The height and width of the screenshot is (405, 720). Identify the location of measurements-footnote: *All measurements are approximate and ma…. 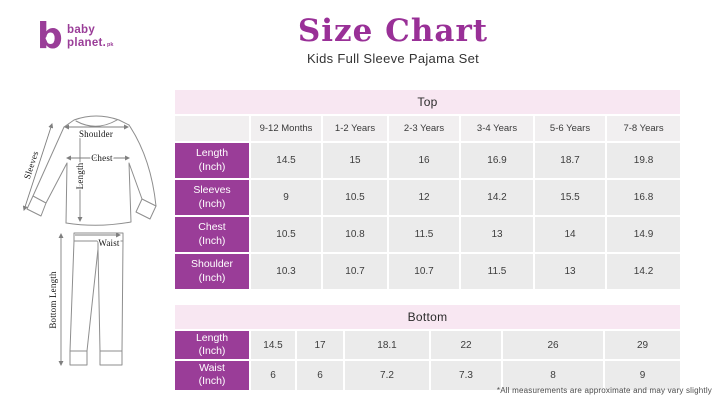
(604, 390).